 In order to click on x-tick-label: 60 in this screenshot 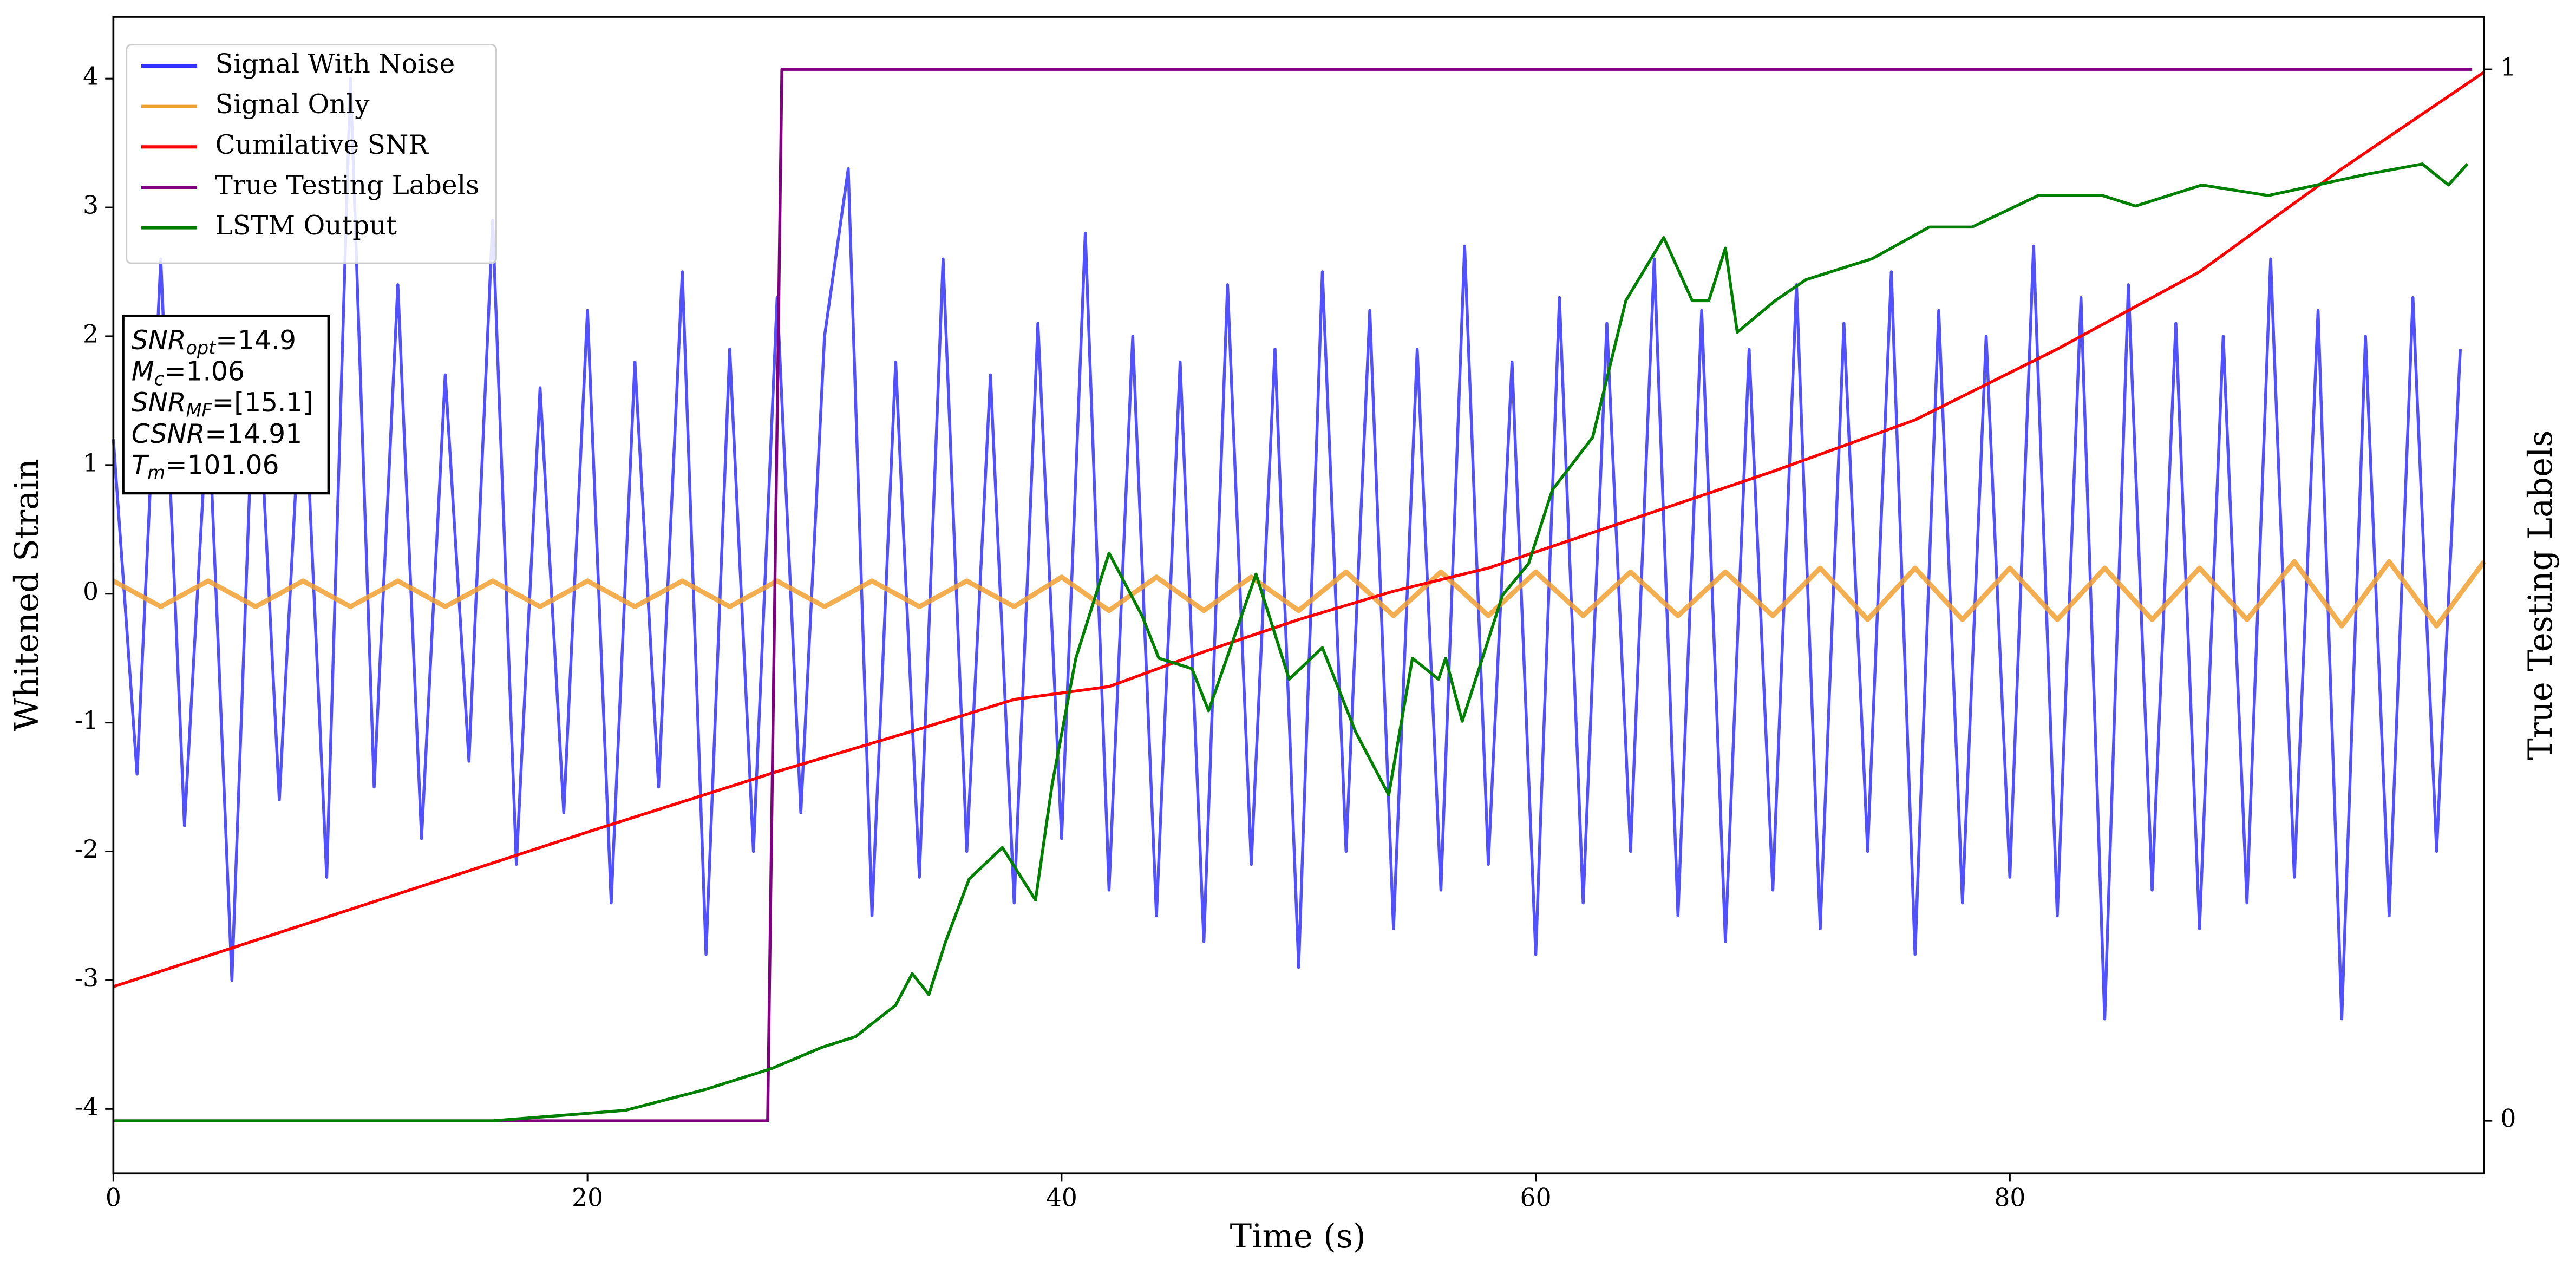, I will do `click(1536, 1197)`.